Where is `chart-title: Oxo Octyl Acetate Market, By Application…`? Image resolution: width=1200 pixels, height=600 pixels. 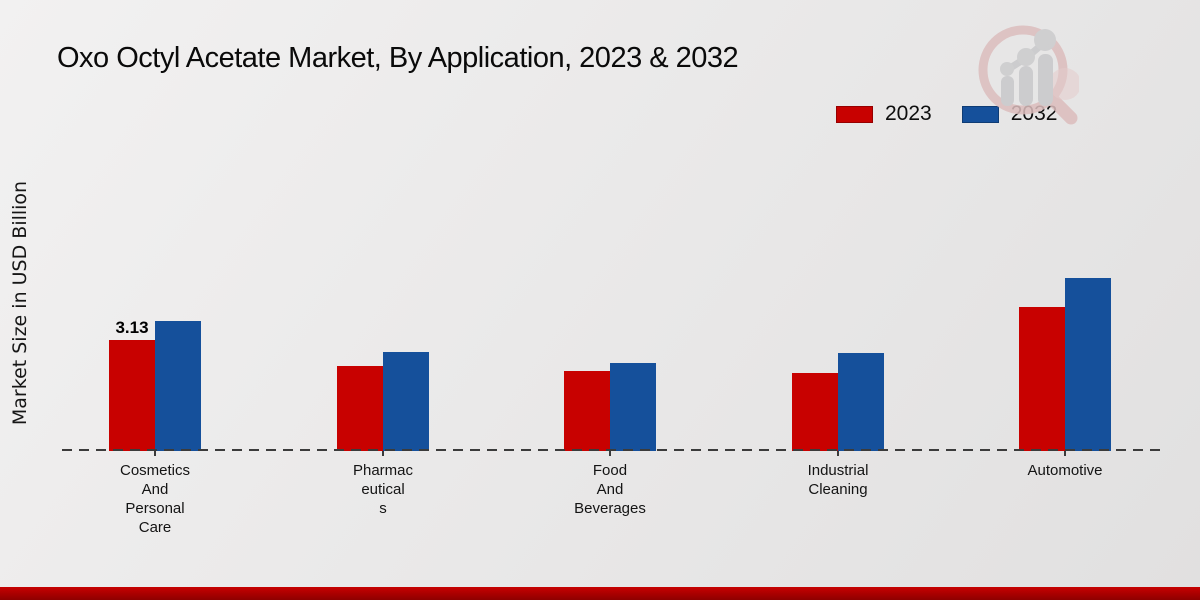 chart-title: Oxo Octyl Acetate Market, By Application… is located at coordinates (398, 58).